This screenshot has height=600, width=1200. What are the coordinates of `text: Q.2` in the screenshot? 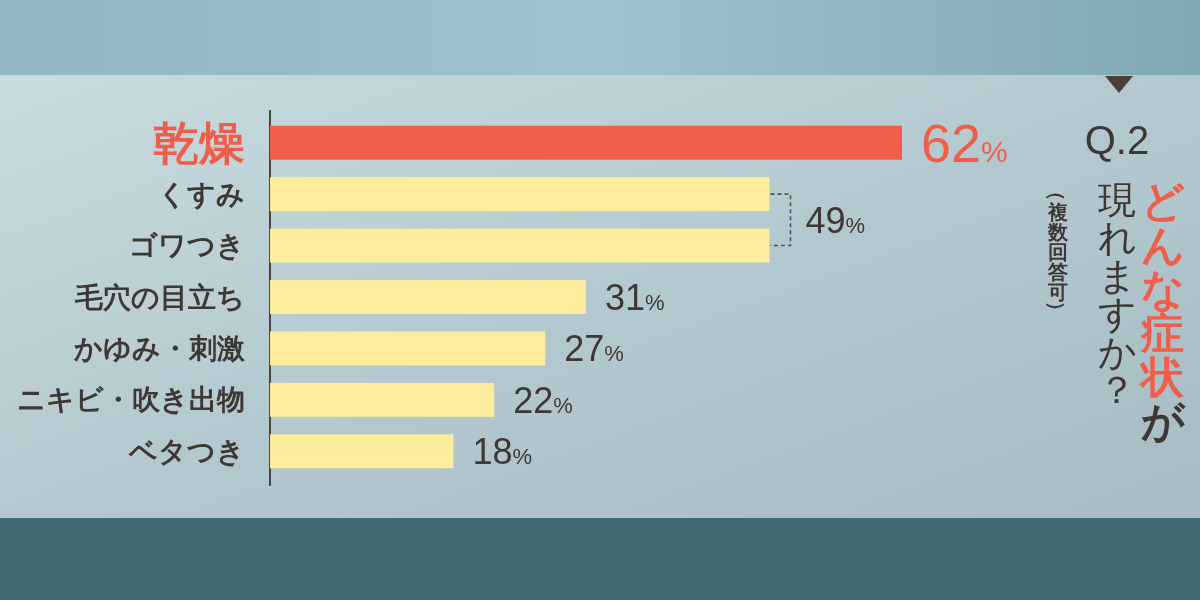 It's located at (1117, 140).